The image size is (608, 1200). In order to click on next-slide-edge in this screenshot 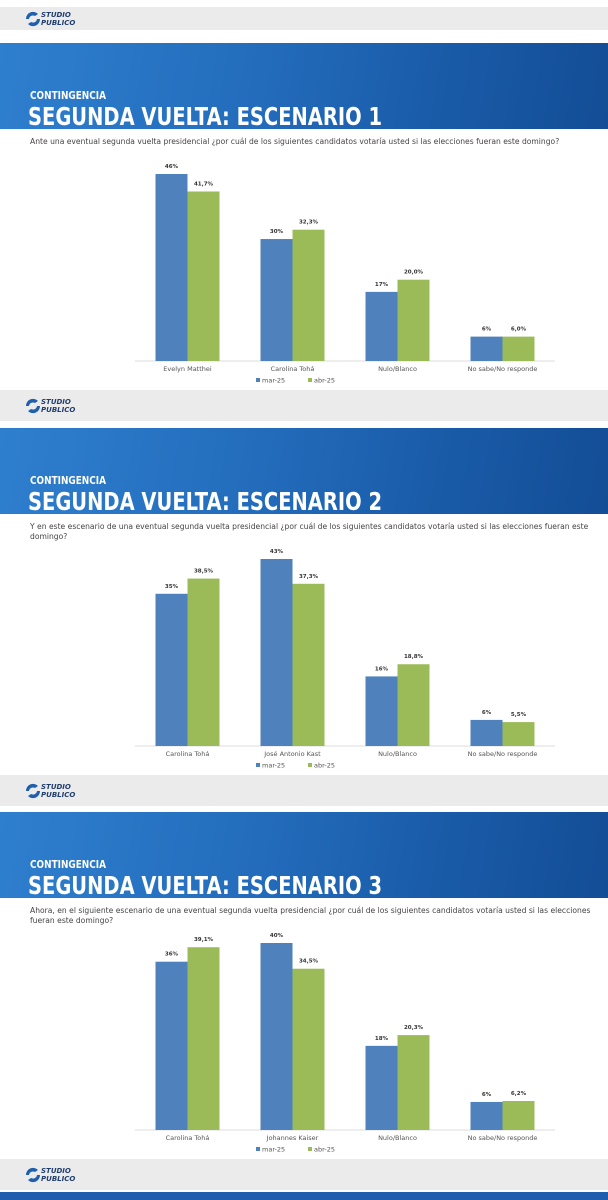, I will do `click(304, 1196)`.